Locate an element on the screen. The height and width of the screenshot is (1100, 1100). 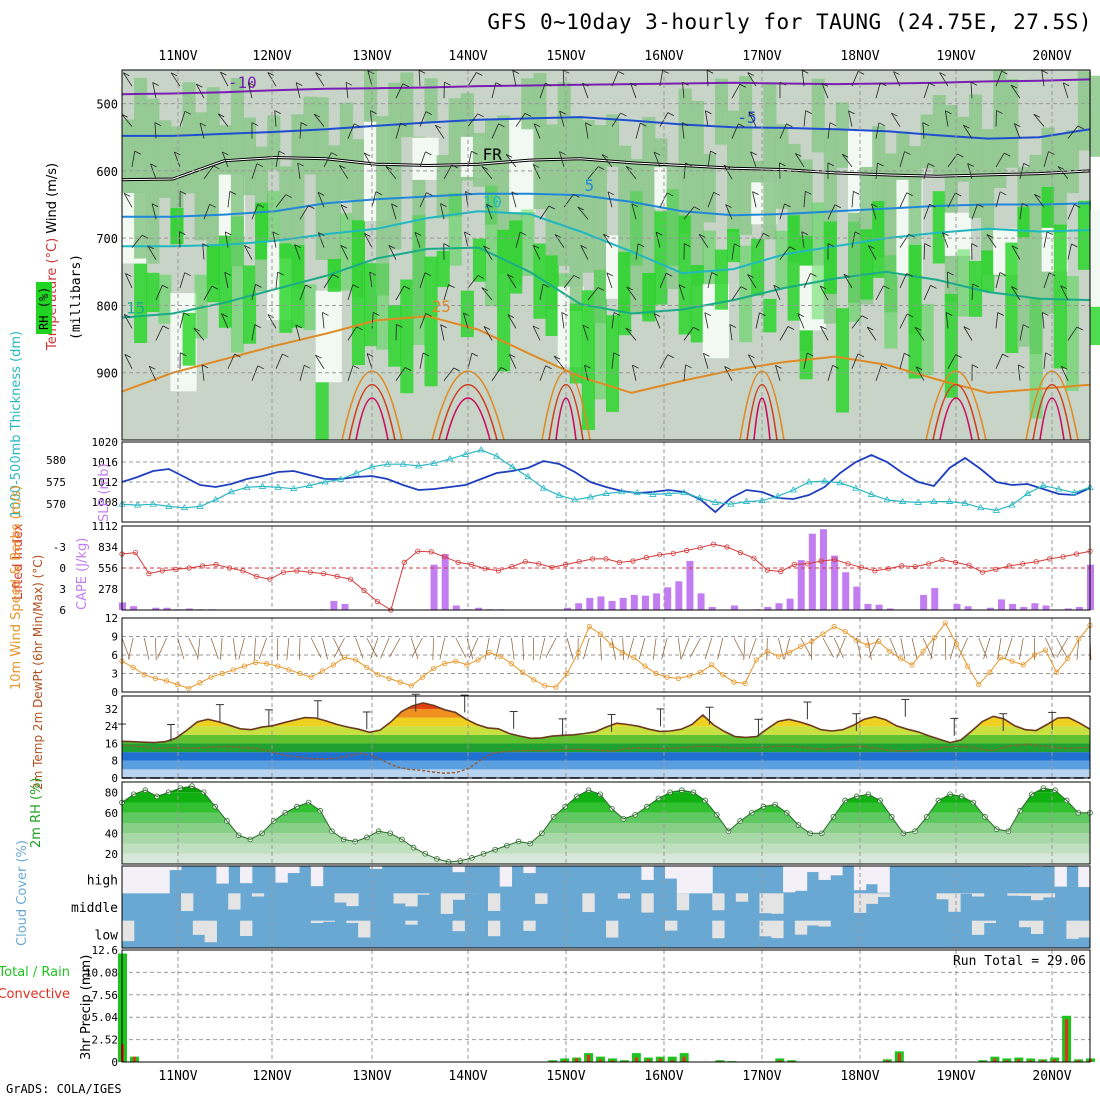
rh-line is located at coordinates (605, 824).